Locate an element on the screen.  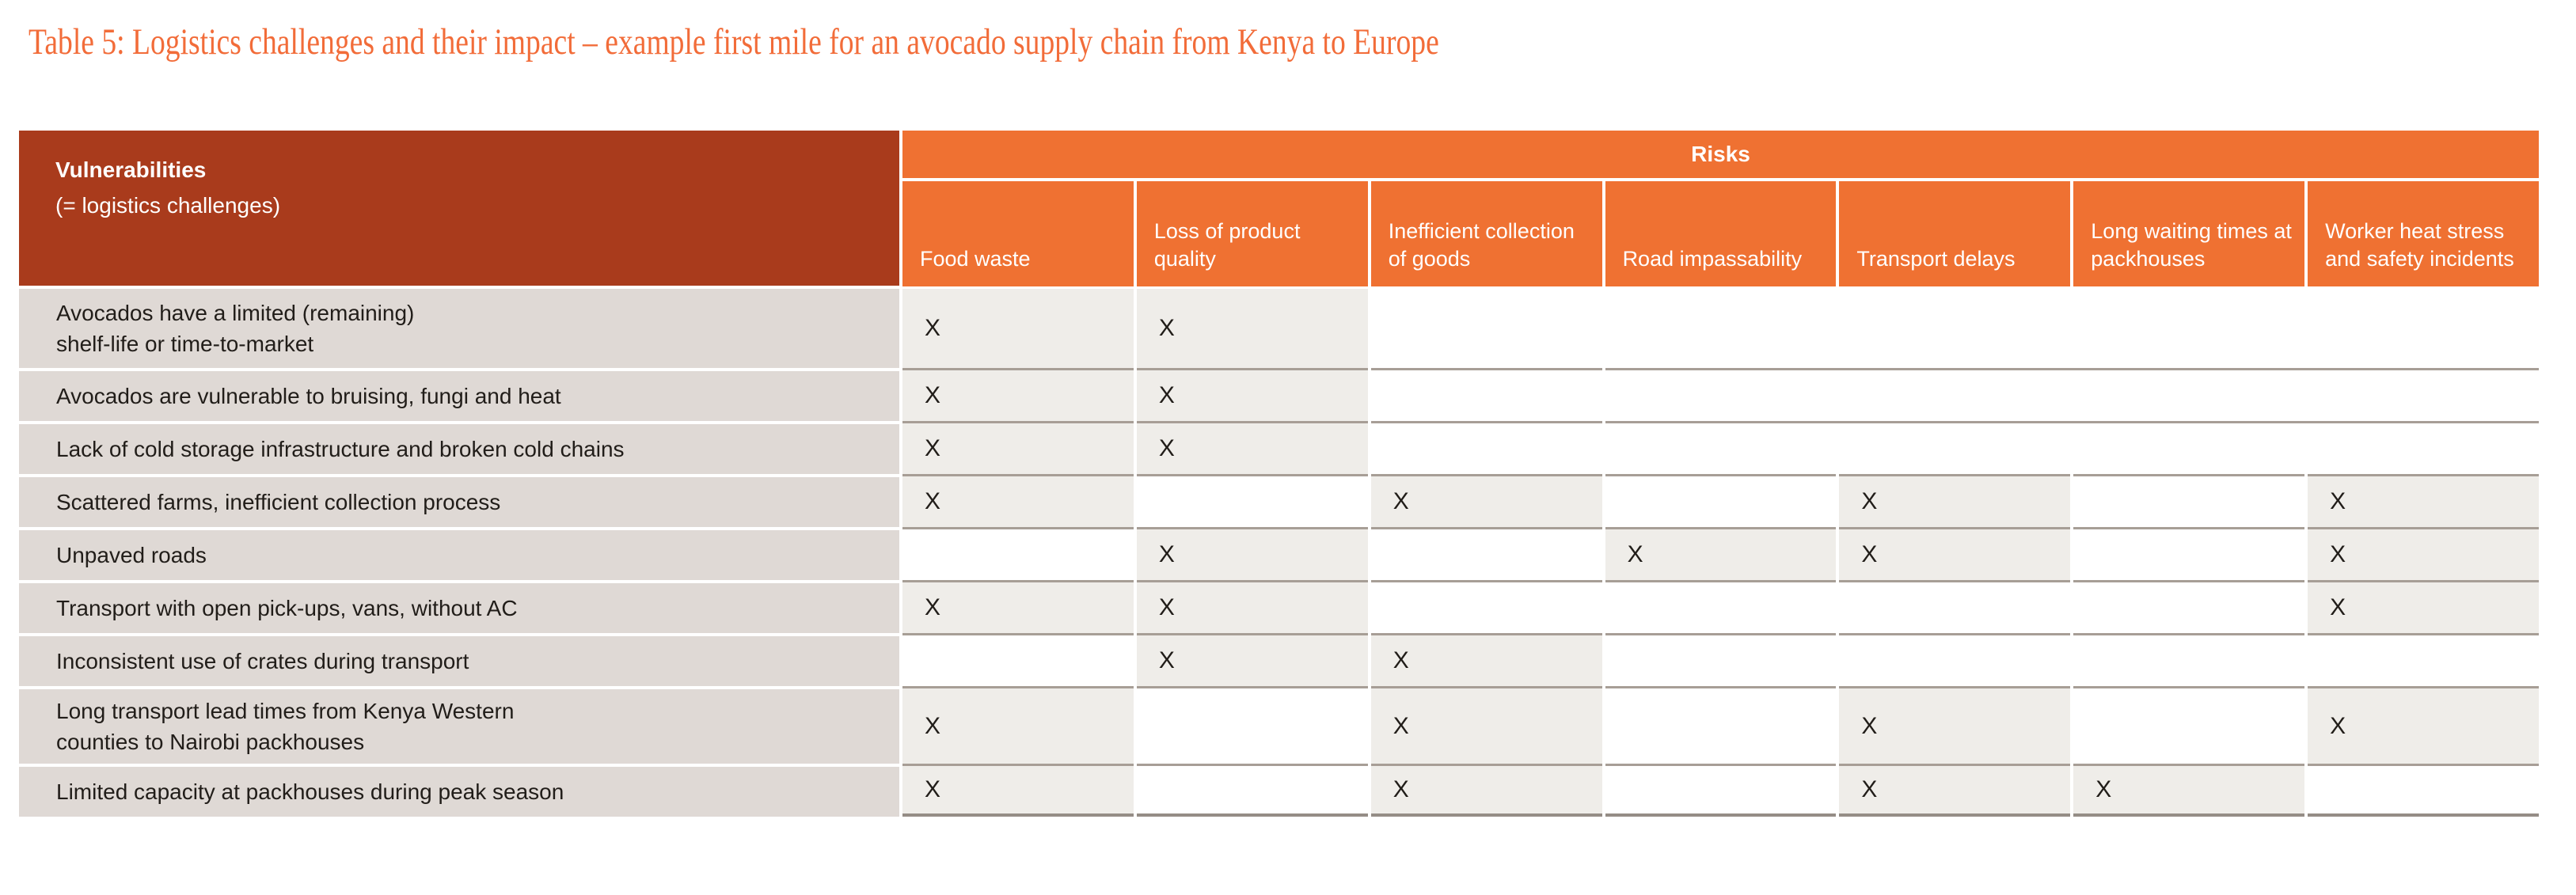
risk-cell-r7-c0: X is located at coordinates (1018, 725).